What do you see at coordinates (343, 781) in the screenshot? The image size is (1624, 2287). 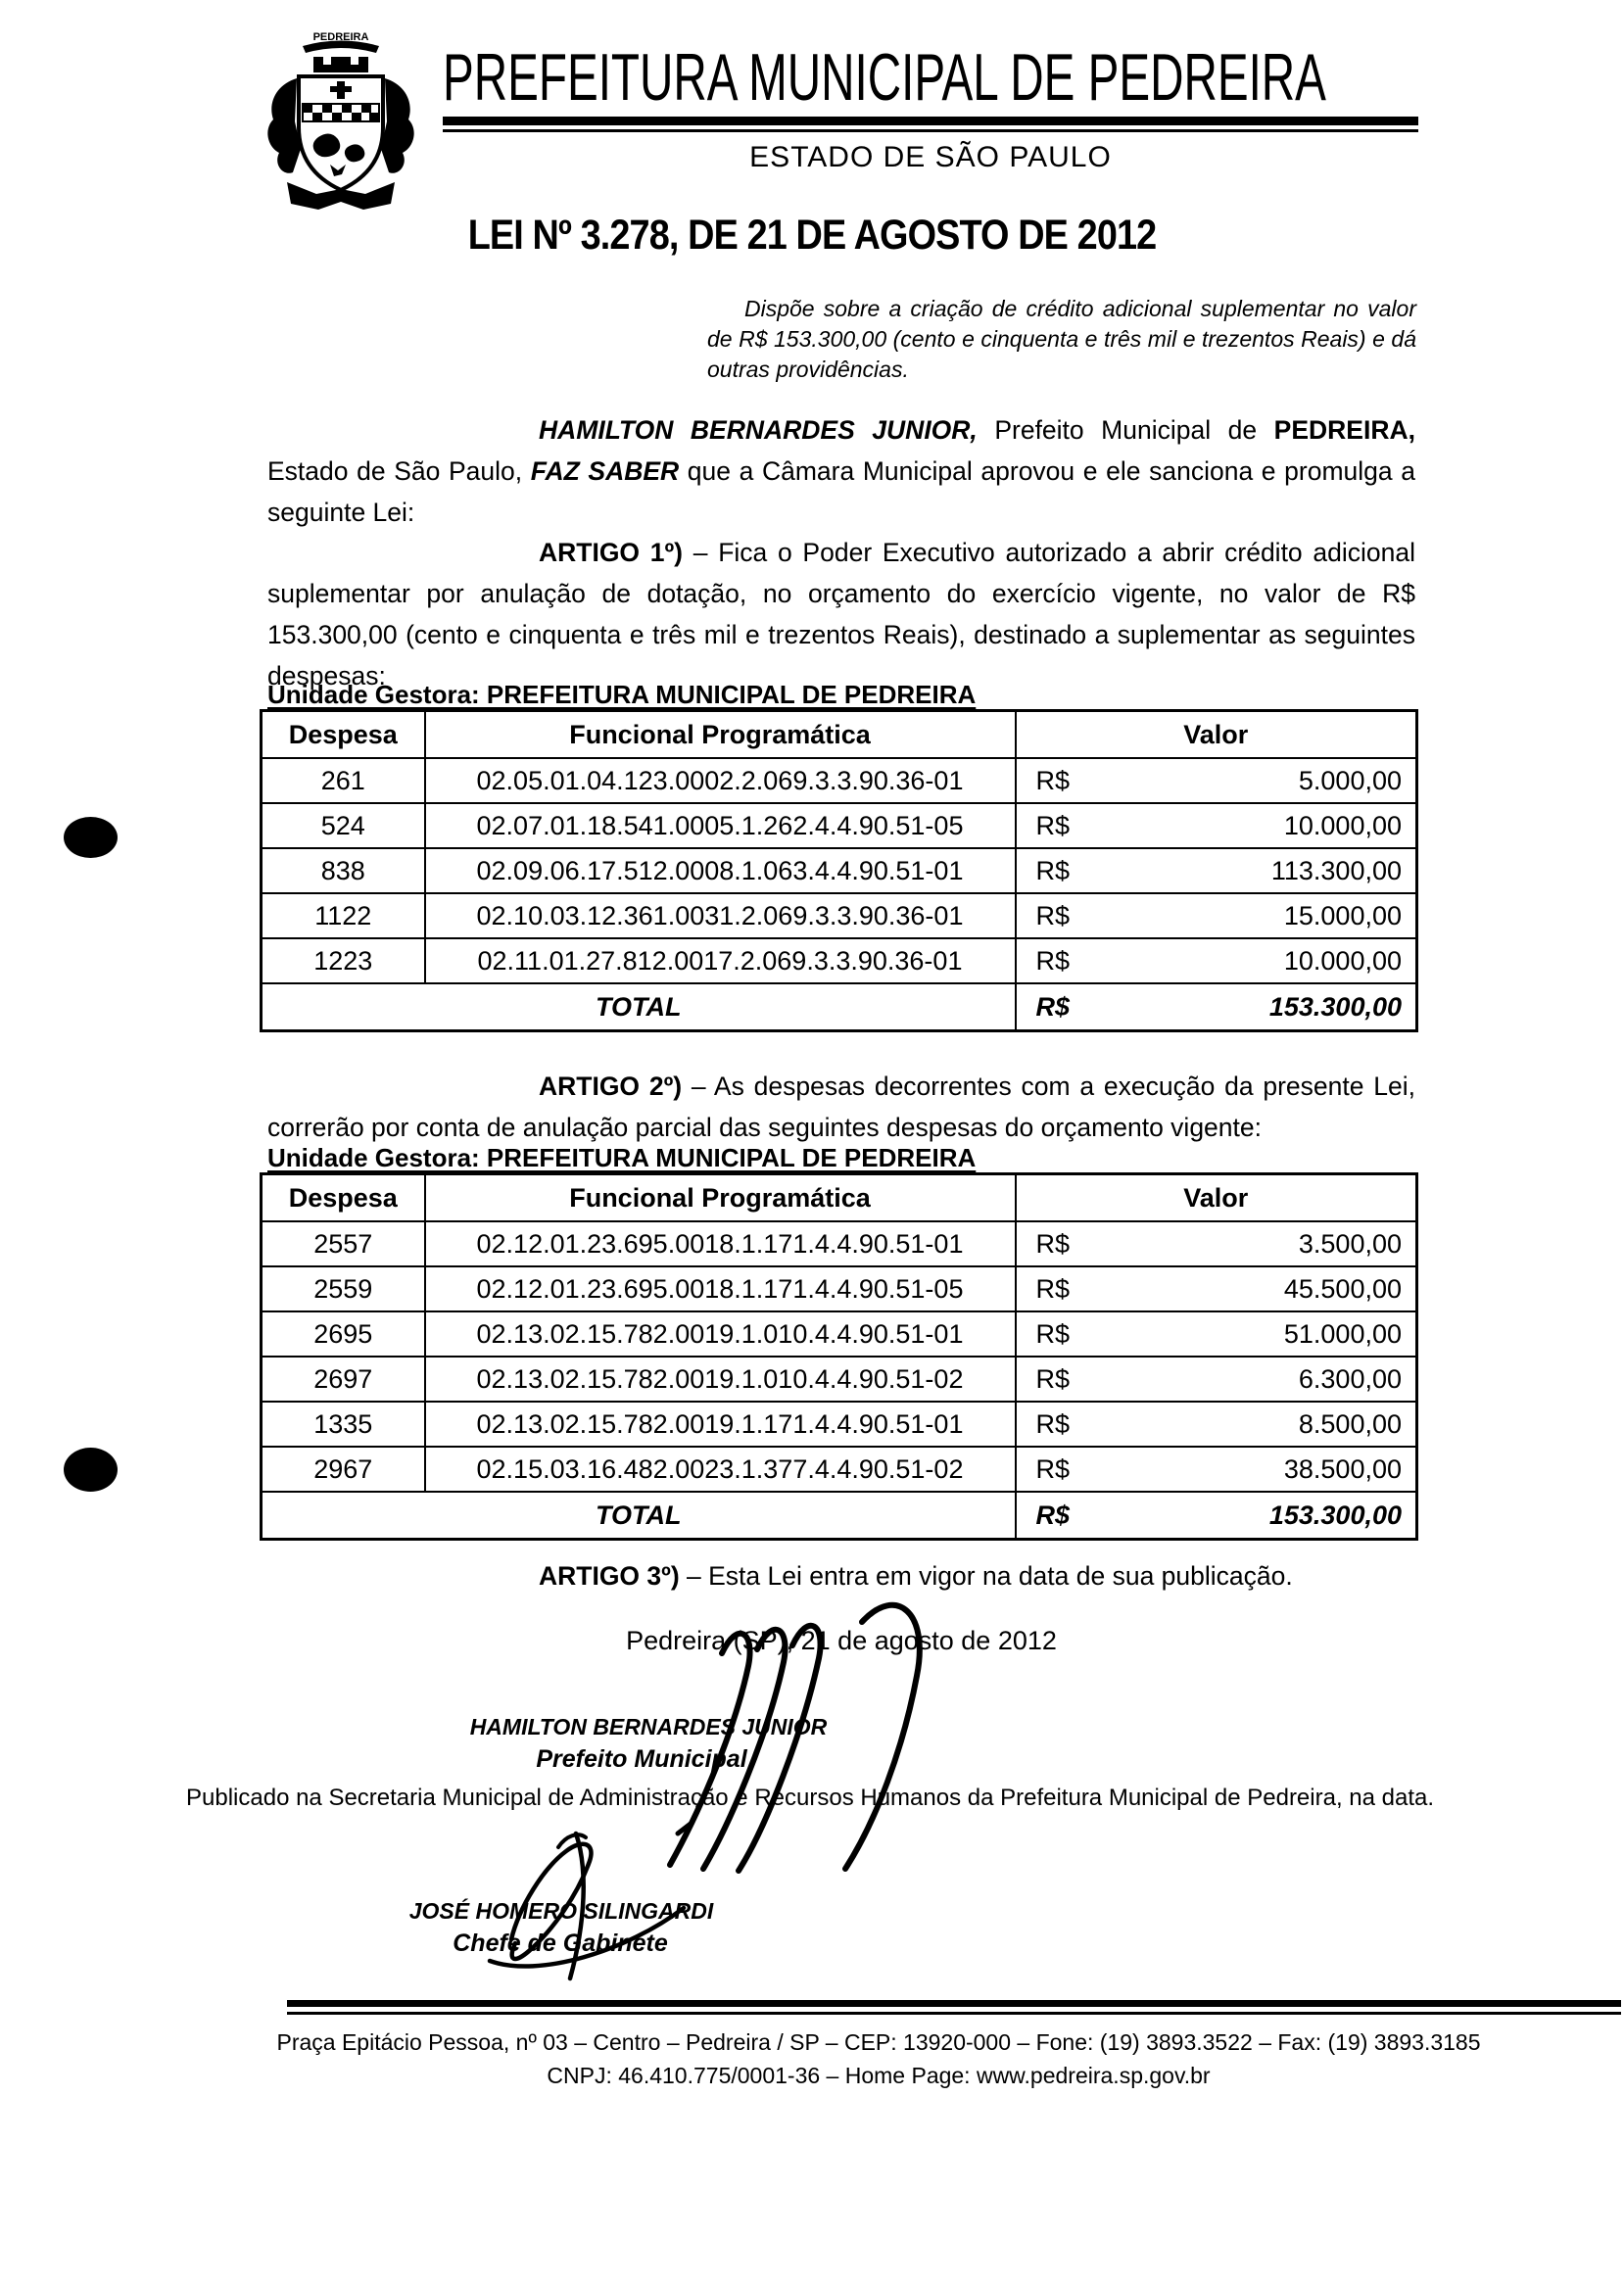 I see `cell-despesa: 261` at bounding box center [343, 781].